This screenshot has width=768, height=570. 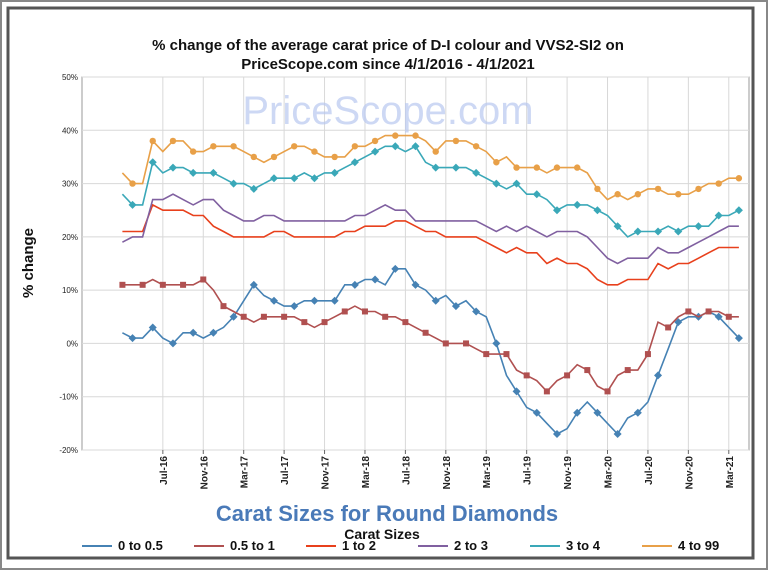 What do you see at coordinates (528, 470) in the screenshot?
I see `x-tick-label: Jul-19` at bounding box center [528, 470].